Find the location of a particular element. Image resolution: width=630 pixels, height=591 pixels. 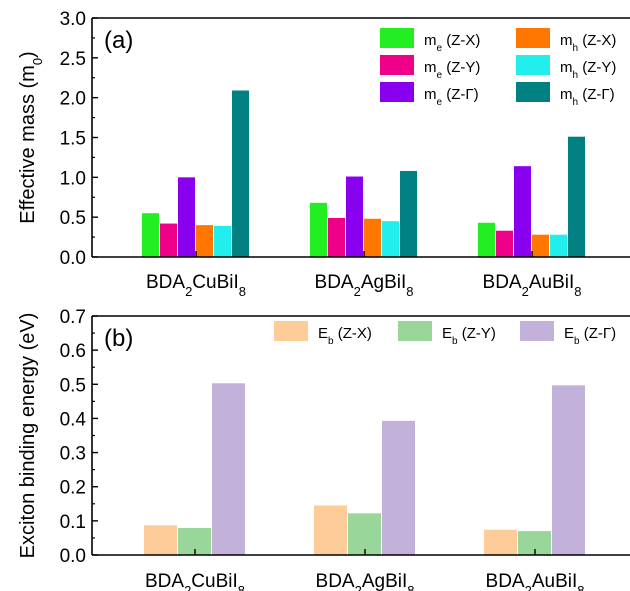

bar-a-s1-c1 is located at coordinates (336, 237).